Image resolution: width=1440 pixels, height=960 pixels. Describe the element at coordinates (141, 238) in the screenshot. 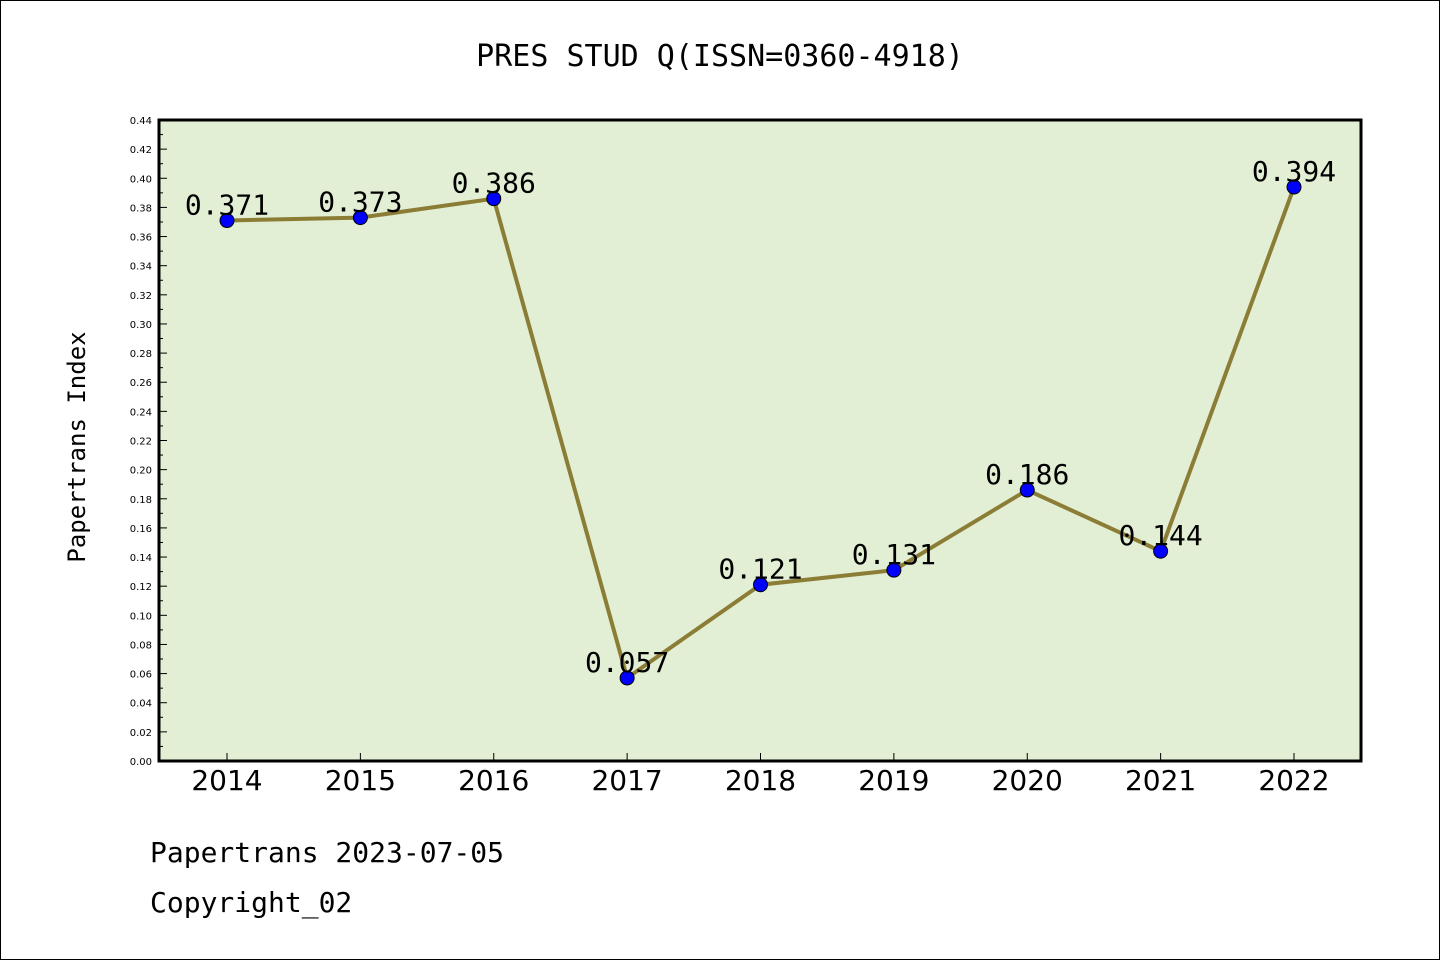

I see `y-tick-label: 0.36` at that location.